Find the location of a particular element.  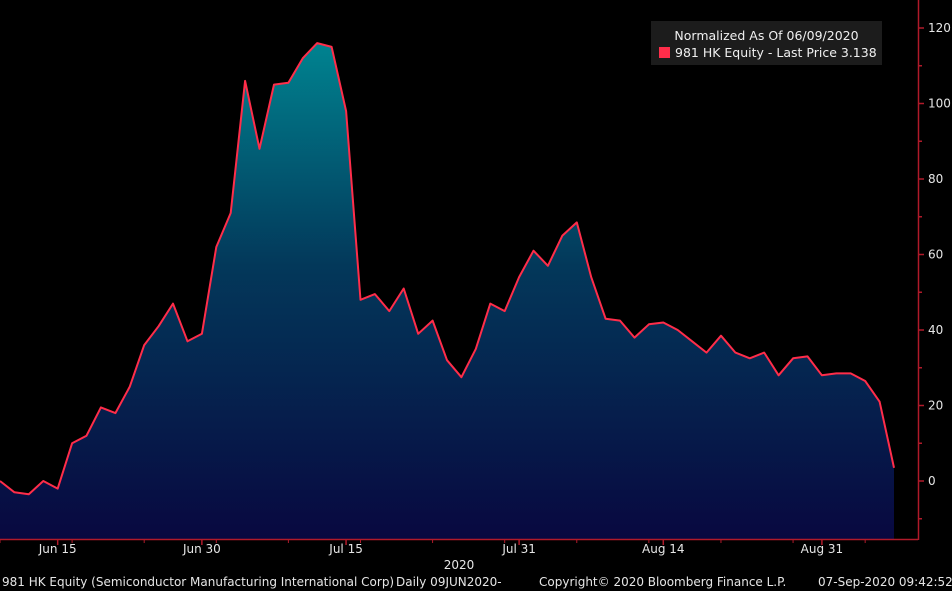

y-tick-label: 120 is located at coordinates (939, 28).